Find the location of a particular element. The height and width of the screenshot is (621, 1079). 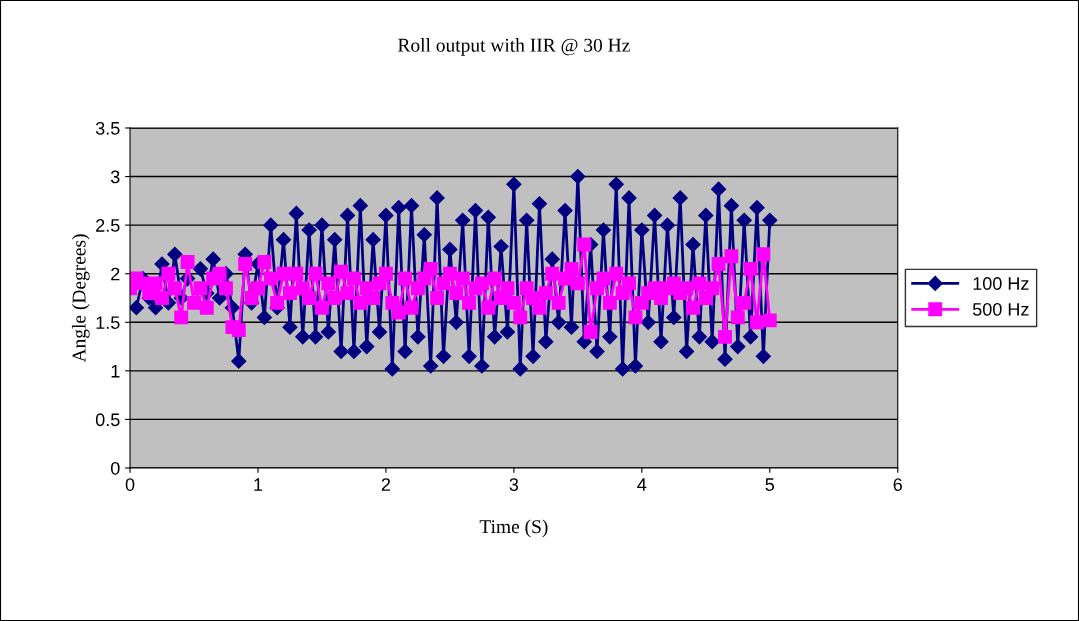

x-tick-label: 0 is located at coordinates (130, 484).